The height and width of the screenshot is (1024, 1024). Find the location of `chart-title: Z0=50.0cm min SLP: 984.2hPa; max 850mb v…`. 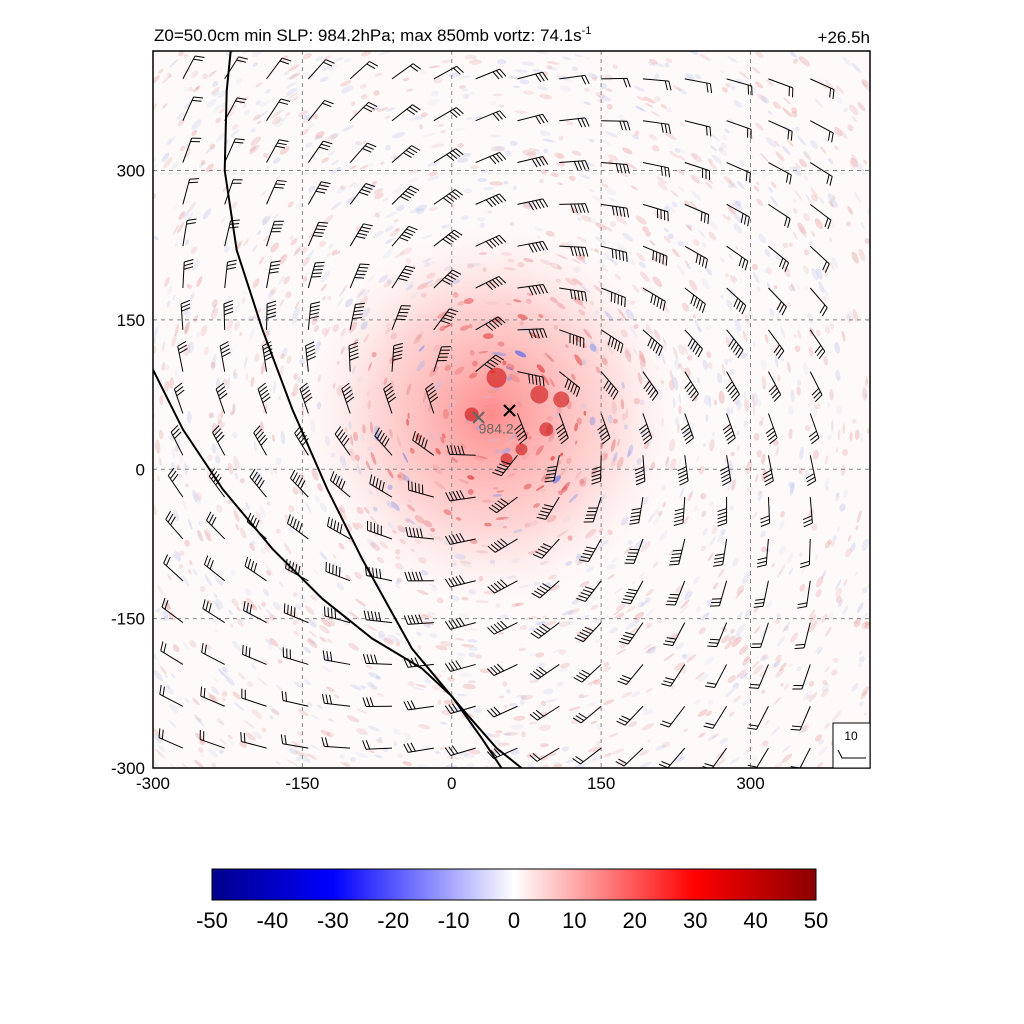

chart-title: Z0=50.0cm min SLP: 984.2hPa; max 850mb v… is located at coordinates (372, 35).